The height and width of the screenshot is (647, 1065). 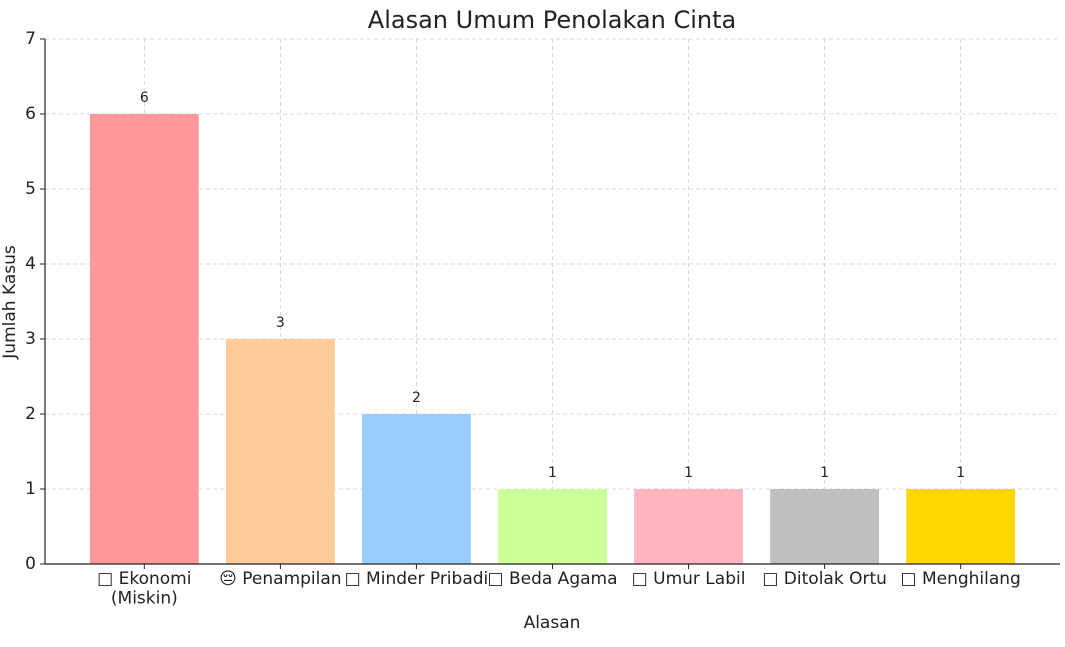 I want to click on data-label: 2, so click(x=416, y=398).